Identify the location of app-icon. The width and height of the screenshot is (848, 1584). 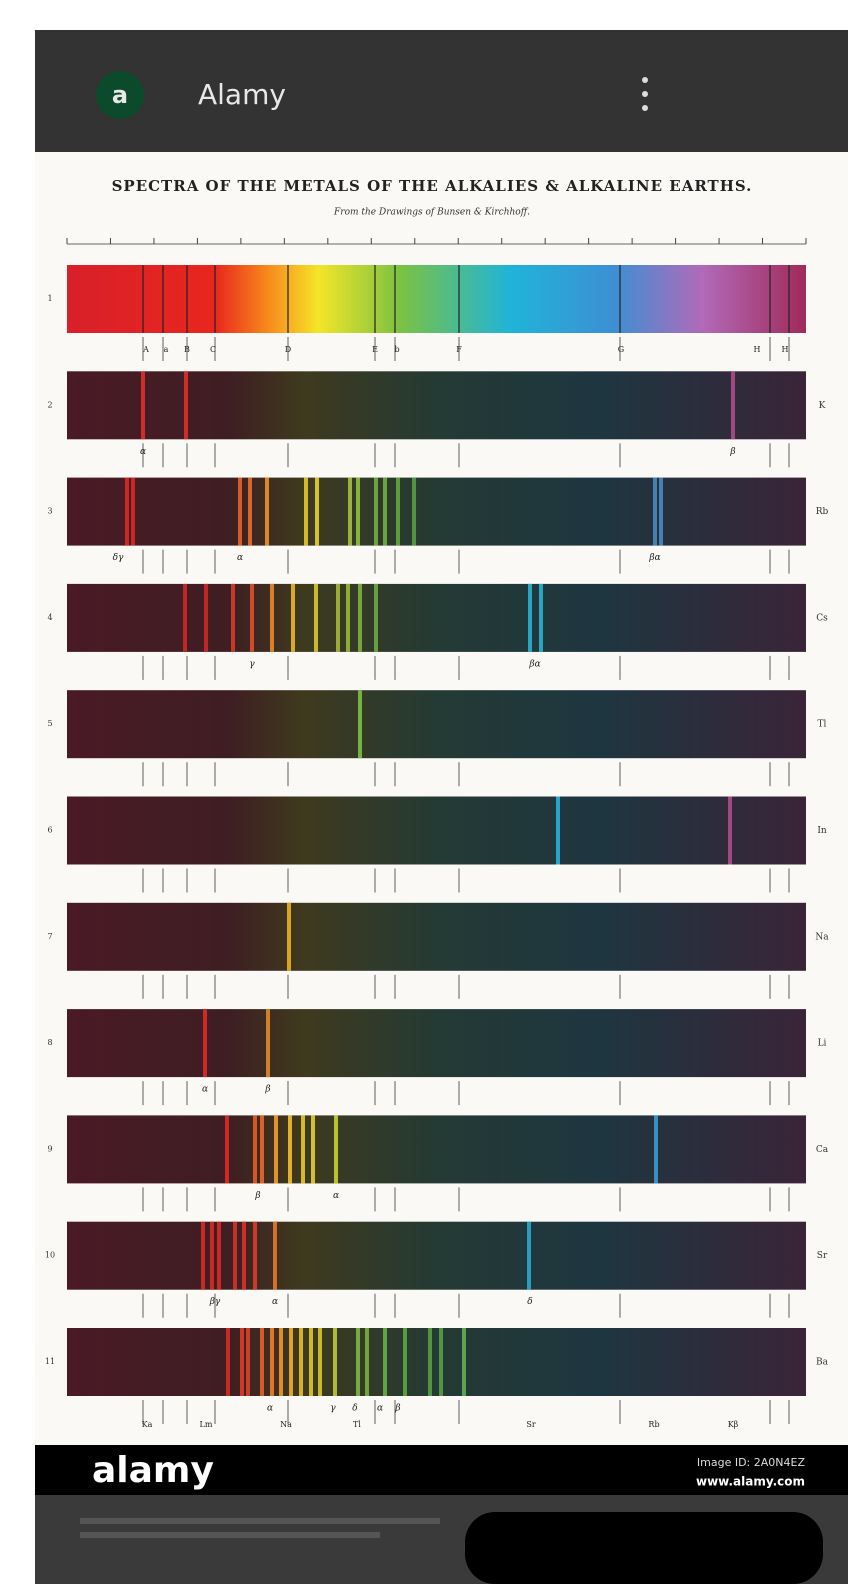
(120, 95).